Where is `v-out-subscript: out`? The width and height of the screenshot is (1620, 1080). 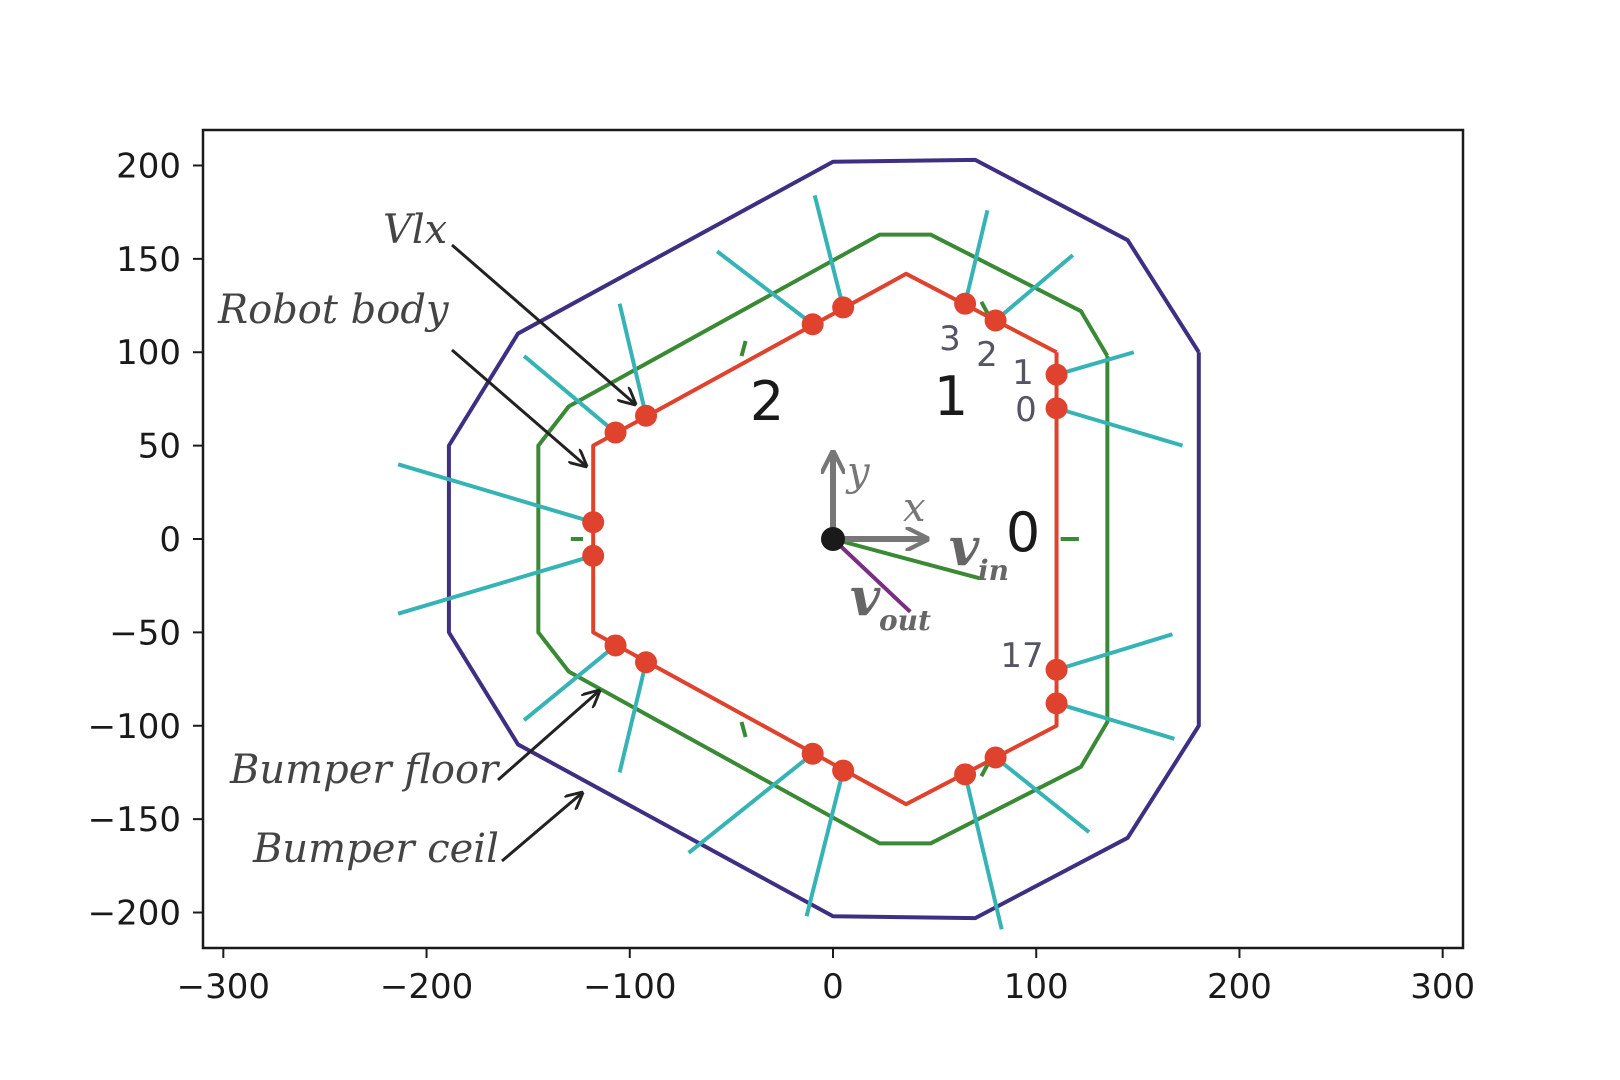 v-out-subscript: out is located at coordinates (905, 620).